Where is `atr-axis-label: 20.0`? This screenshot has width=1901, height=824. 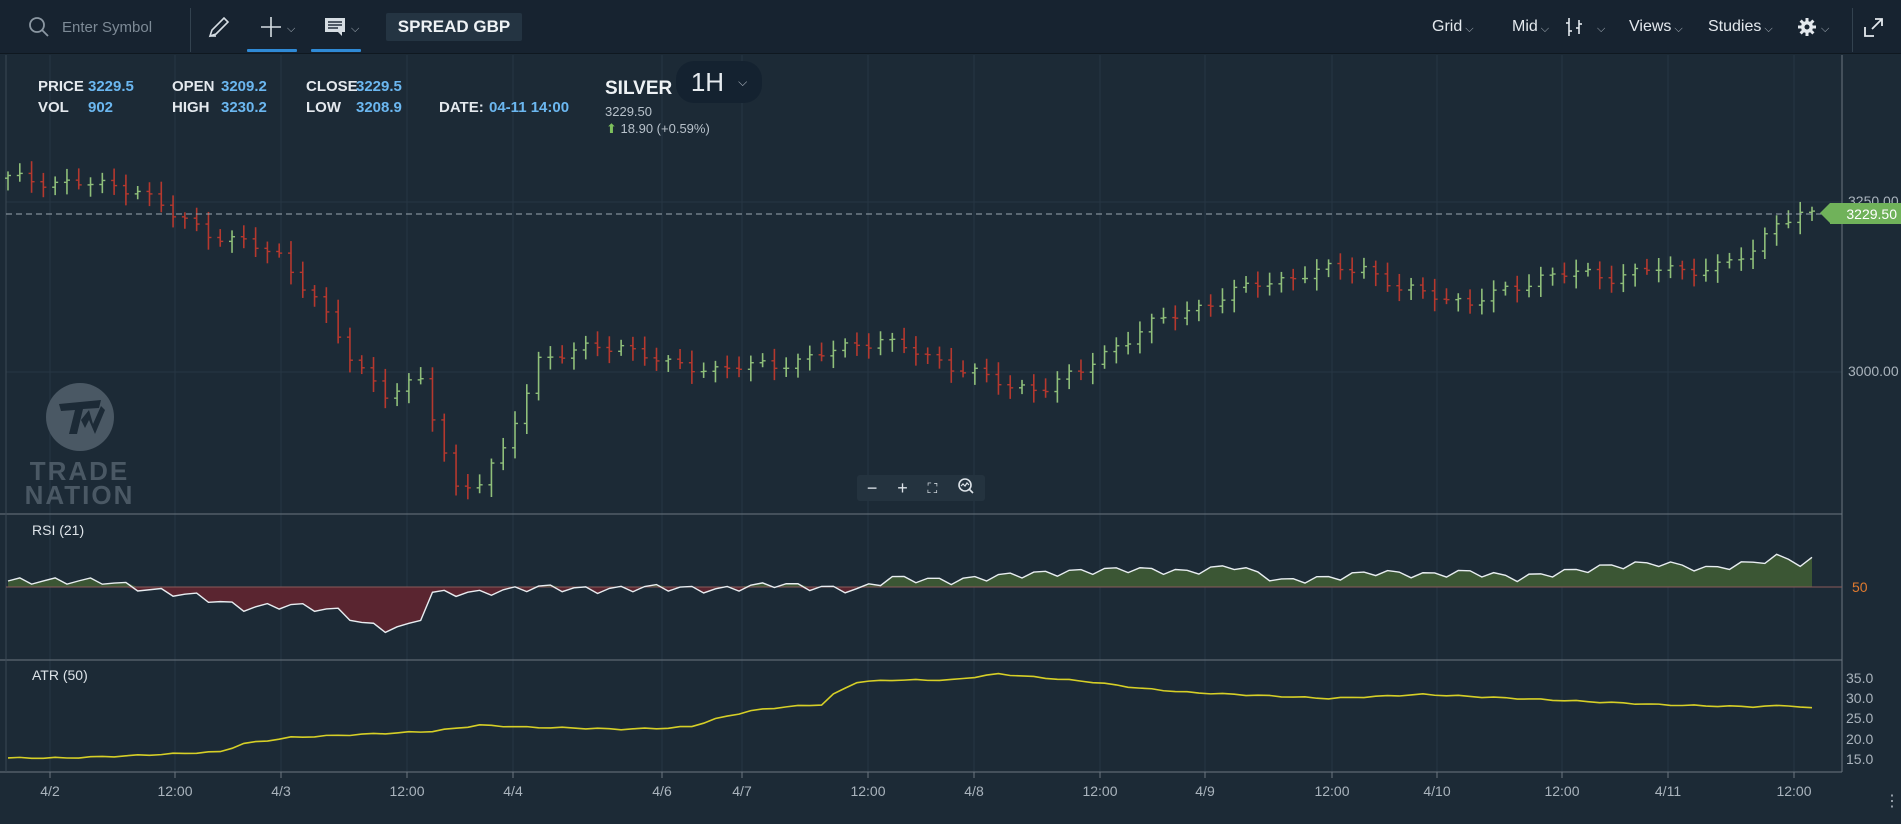
atr-axis-label: 20.0 is located at coordinates (1859, 739).